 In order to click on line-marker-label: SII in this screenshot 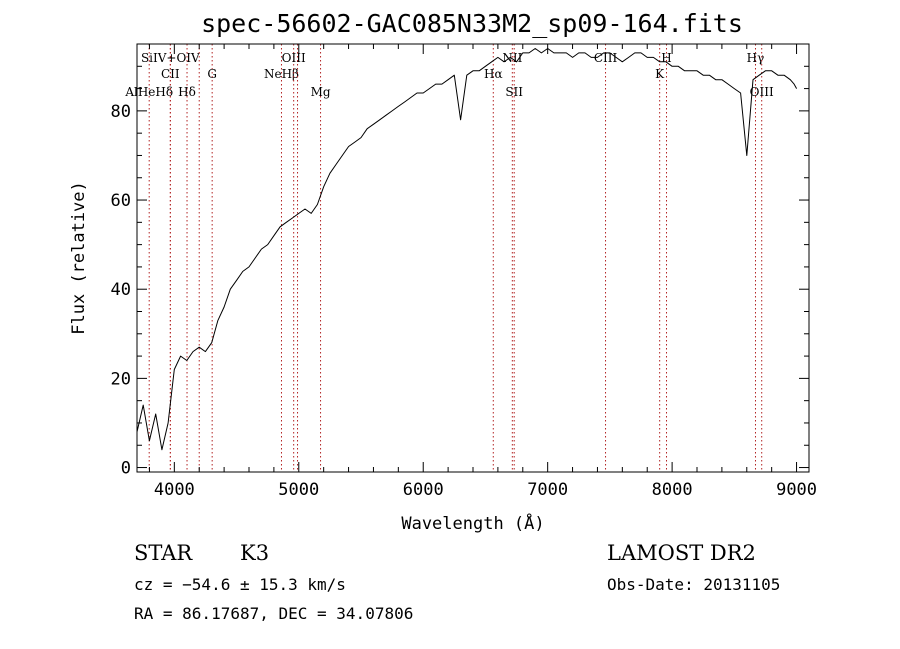, I will do `click(514, 92)`.